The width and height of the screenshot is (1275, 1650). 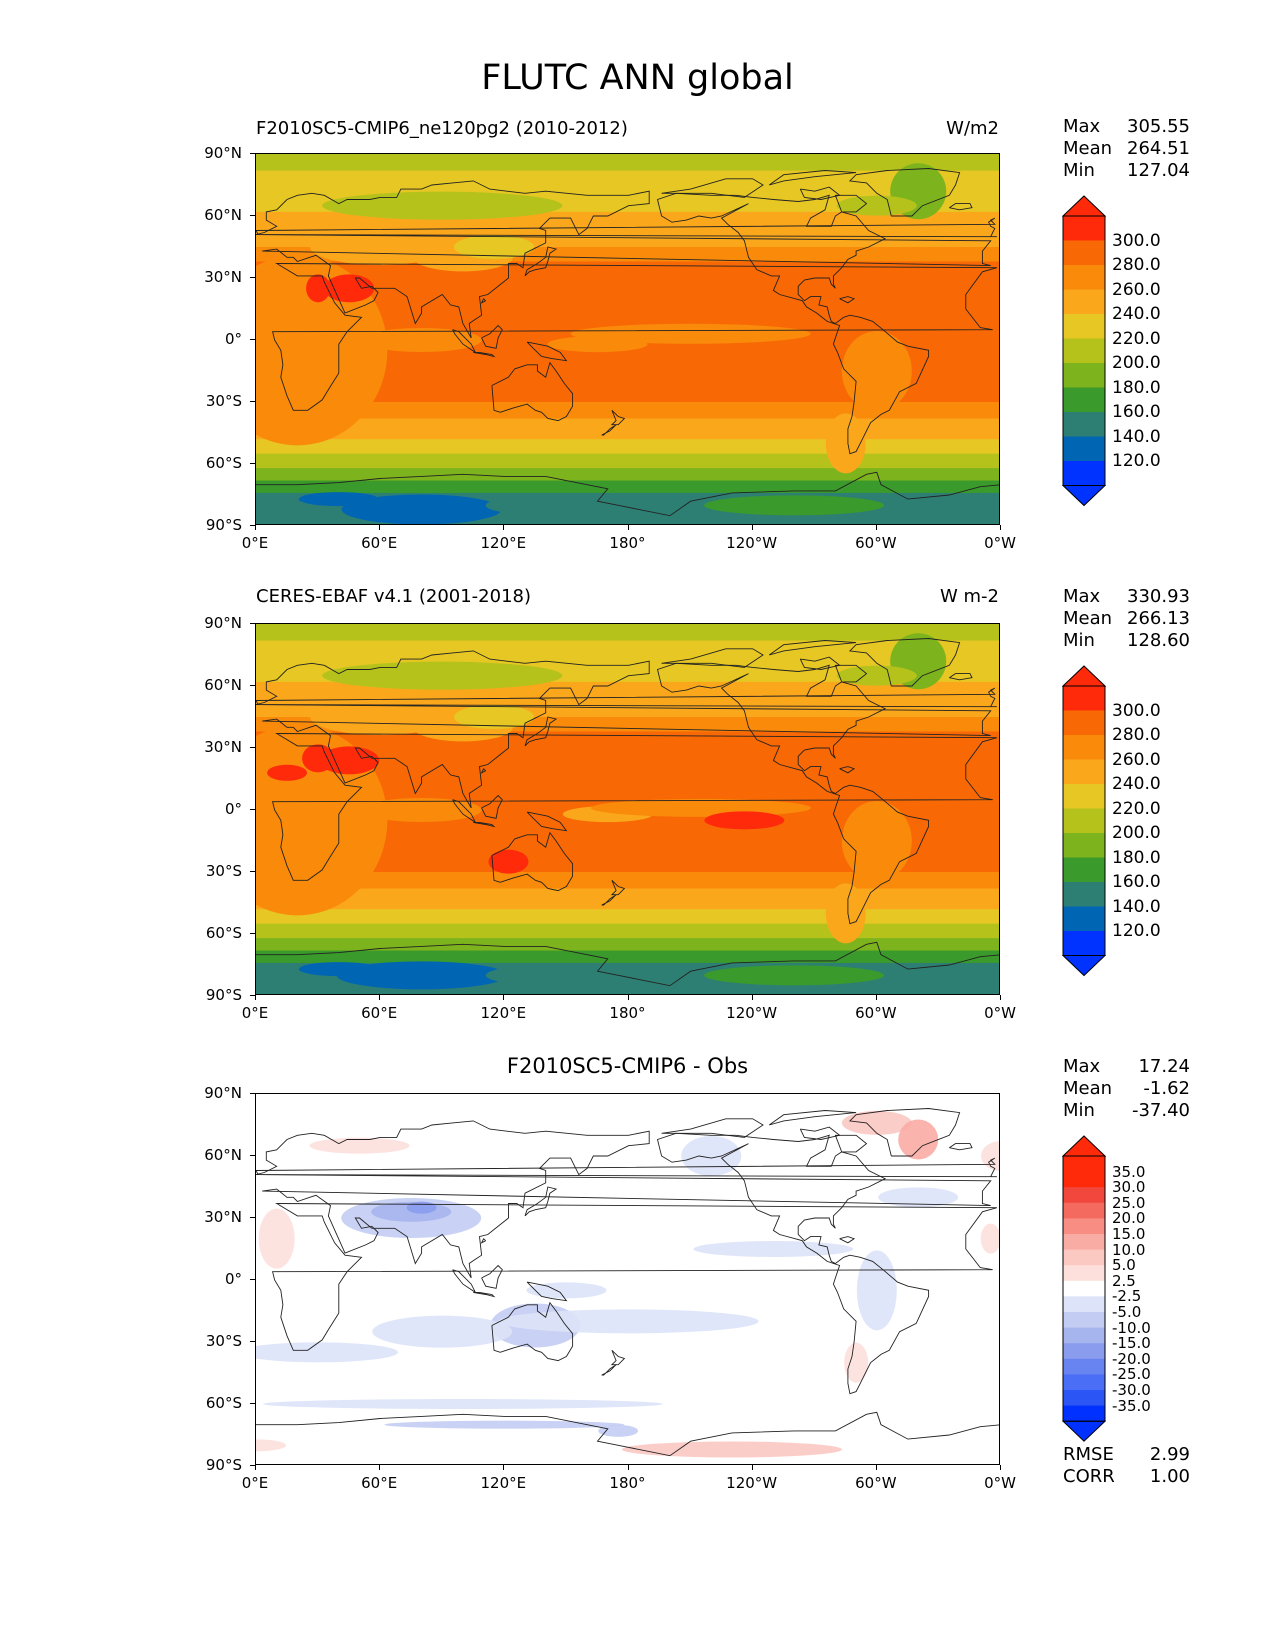 What do you see at coordinates (1169, 1454) in the screenshot?
I see `metric-rmse-value: 2.99` at bounding box center [1169, 1454].